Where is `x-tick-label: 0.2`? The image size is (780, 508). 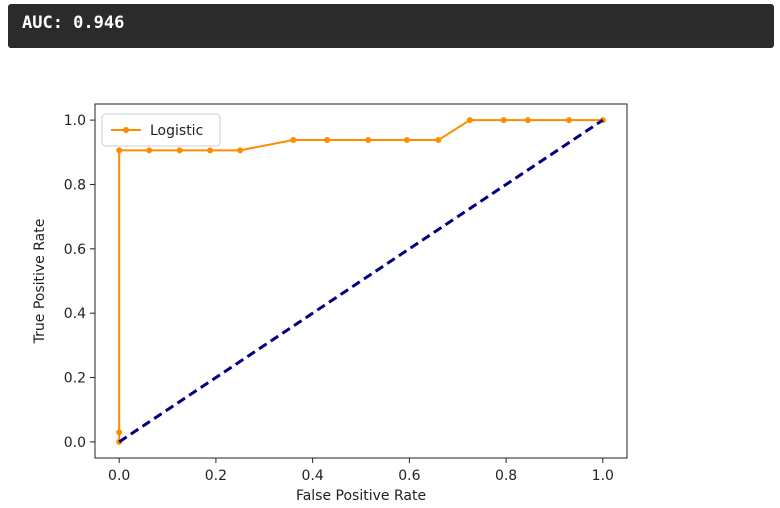
x-tick-label: 0.2 is located at coordinates (216, 476).